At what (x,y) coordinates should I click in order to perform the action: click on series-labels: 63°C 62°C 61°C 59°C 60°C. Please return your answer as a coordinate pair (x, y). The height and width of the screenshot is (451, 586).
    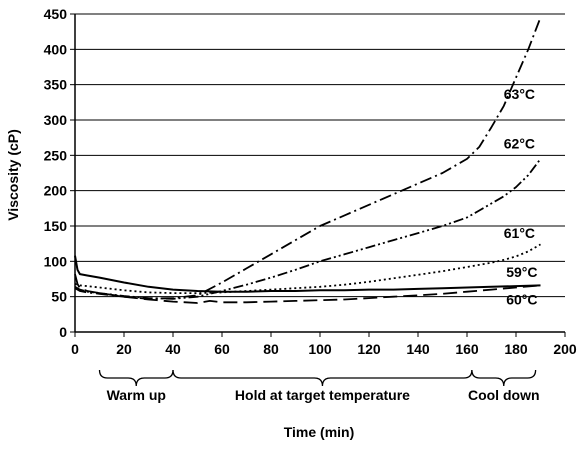
    Looking at the image, I should click on (521, 197).